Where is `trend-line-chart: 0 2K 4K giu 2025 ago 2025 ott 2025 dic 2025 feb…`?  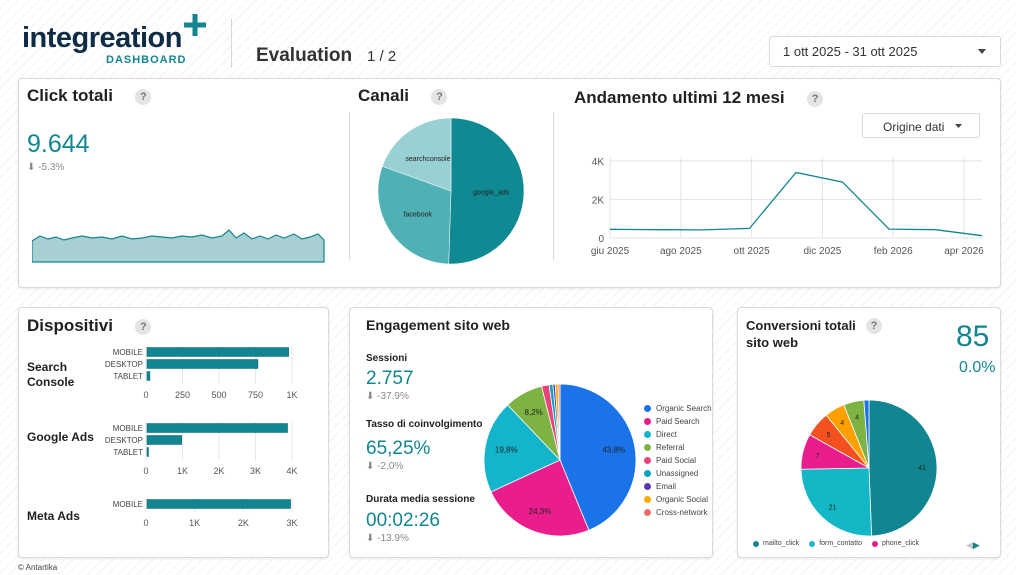 trend-line-chart: 0 2K 4K giu 2025 ago 2025 ott 2025 dic 2025 feb… is located at coordinates (784, 204).